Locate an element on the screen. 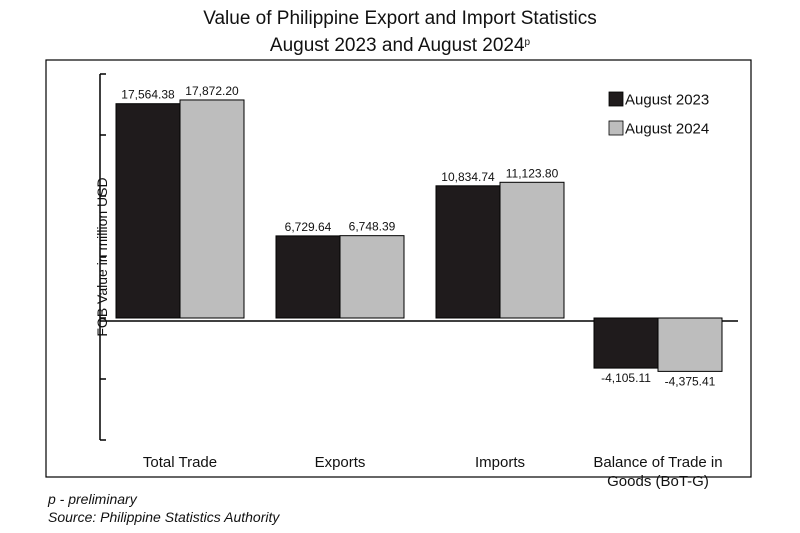 The image size is (800, 533). y-axis-ticks is located at coordinates (103, 257).